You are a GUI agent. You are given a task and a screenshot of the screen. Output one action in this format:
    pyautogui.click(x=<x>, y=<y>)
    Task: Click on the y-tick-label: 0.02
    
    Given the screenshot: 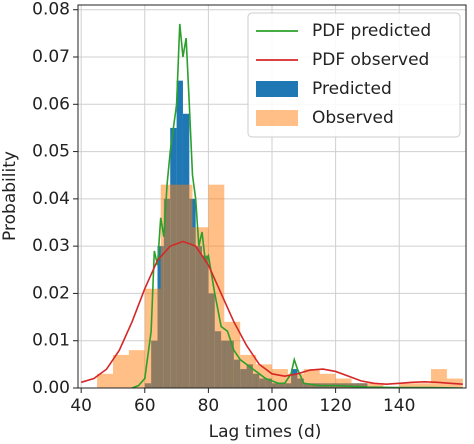 What is the action you would take?
    pyautogui.click(x=51, y=293)
    